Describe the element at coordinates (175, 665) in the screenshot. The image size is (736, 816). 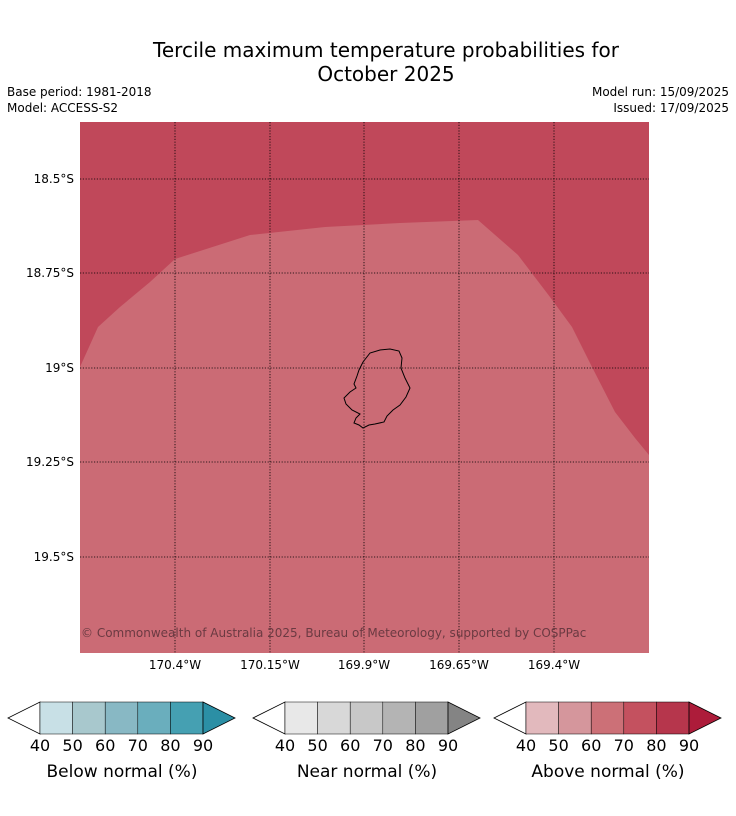
I see `lon-label: 170.4°W` at that location.